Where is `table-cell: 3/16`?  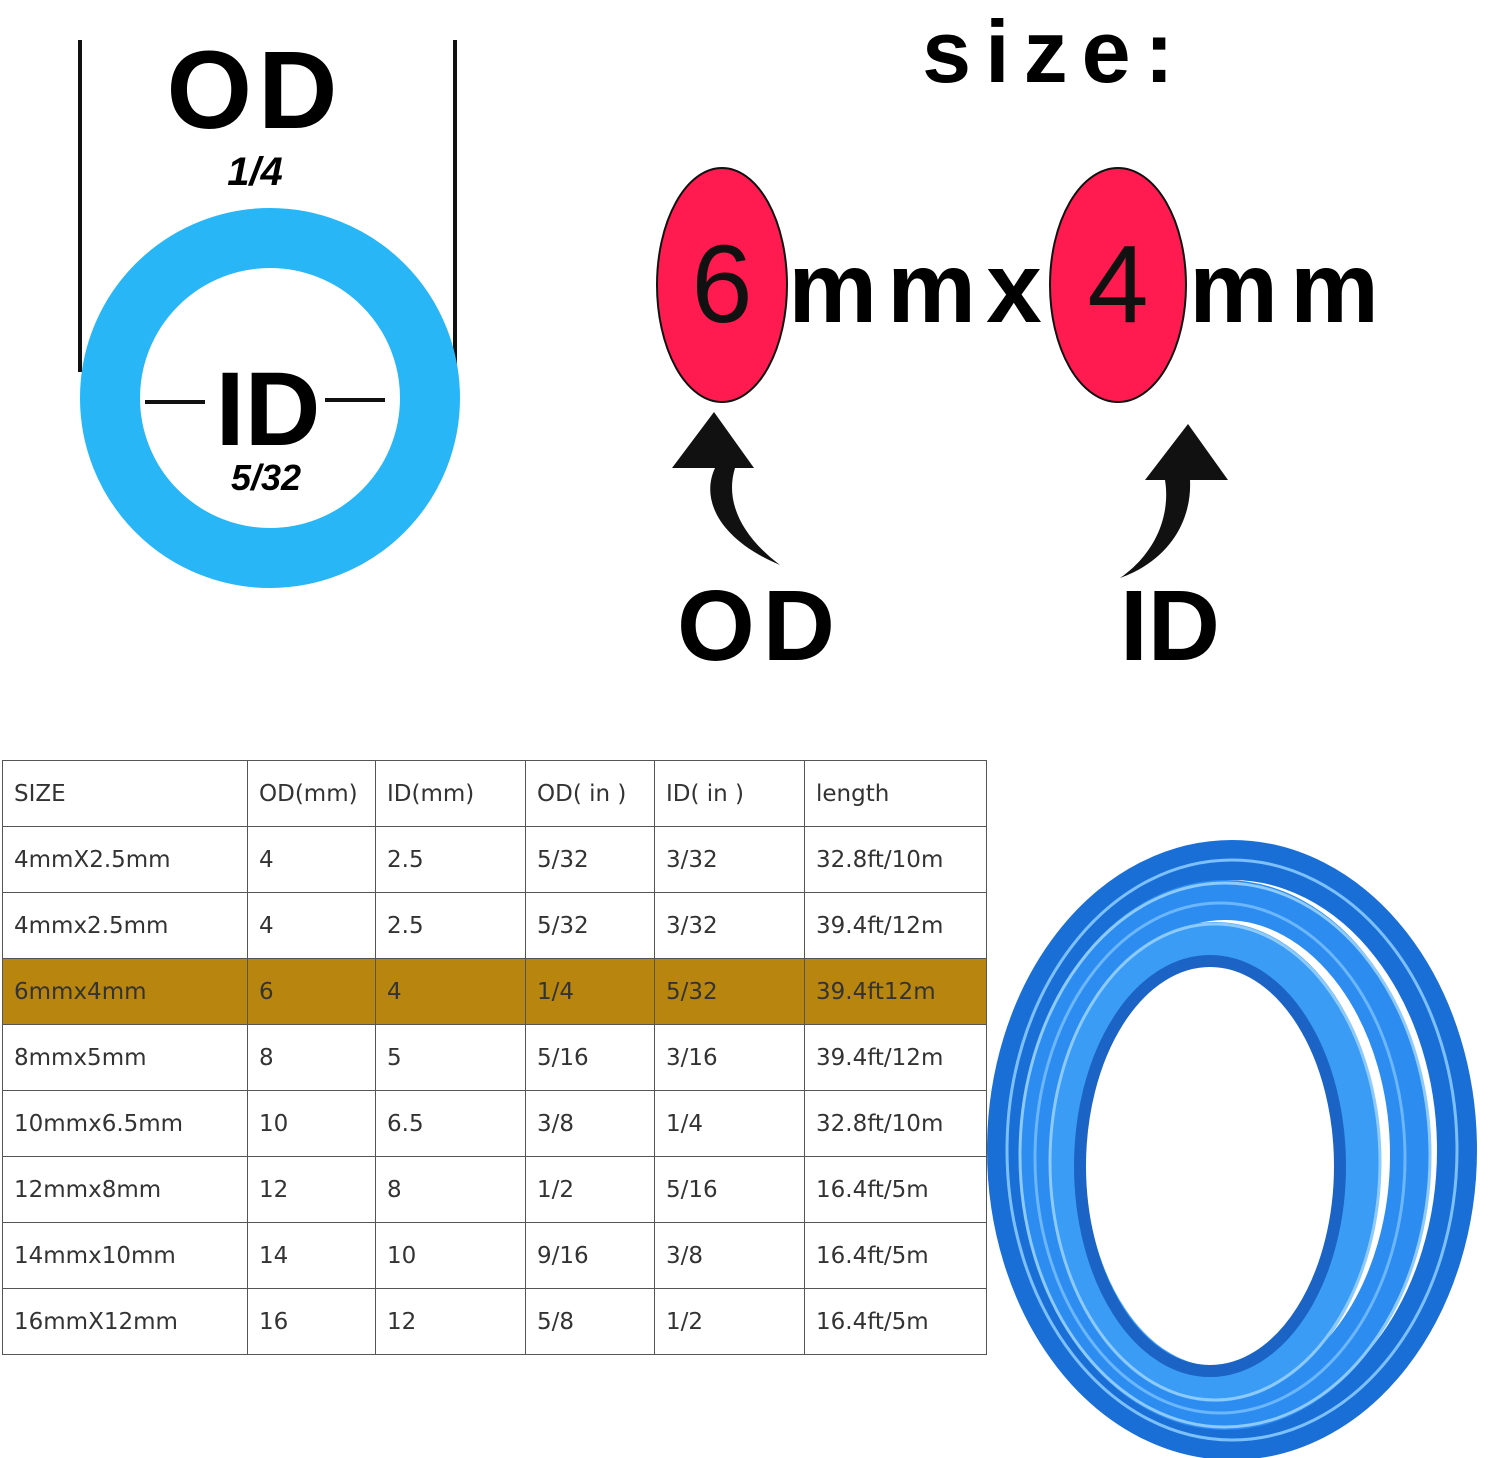 table-cell: 3/16 is located at coordinates (729, 1057).